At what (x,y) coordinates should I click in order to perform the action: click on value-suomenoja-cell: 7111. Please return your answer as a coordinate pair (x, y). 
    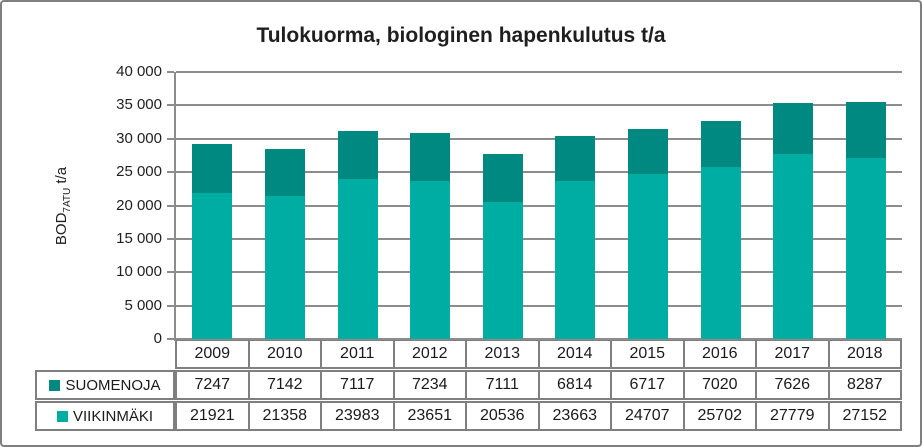
    Looking at the image, I should click on (501, 385).